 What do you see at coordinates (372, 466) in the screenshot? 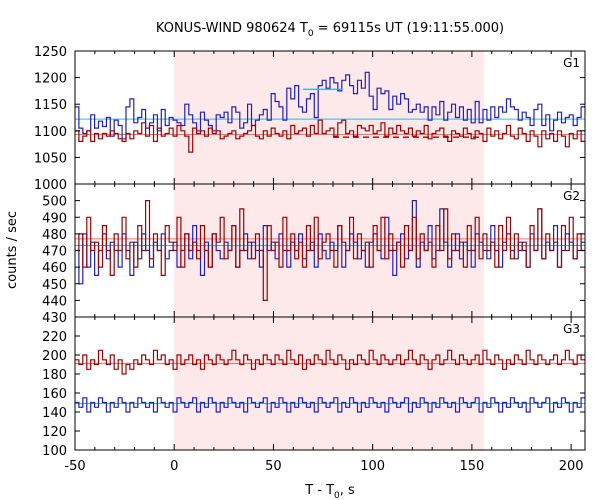
I see `xtick-label-3: 100` at bounding box center [372, 466].